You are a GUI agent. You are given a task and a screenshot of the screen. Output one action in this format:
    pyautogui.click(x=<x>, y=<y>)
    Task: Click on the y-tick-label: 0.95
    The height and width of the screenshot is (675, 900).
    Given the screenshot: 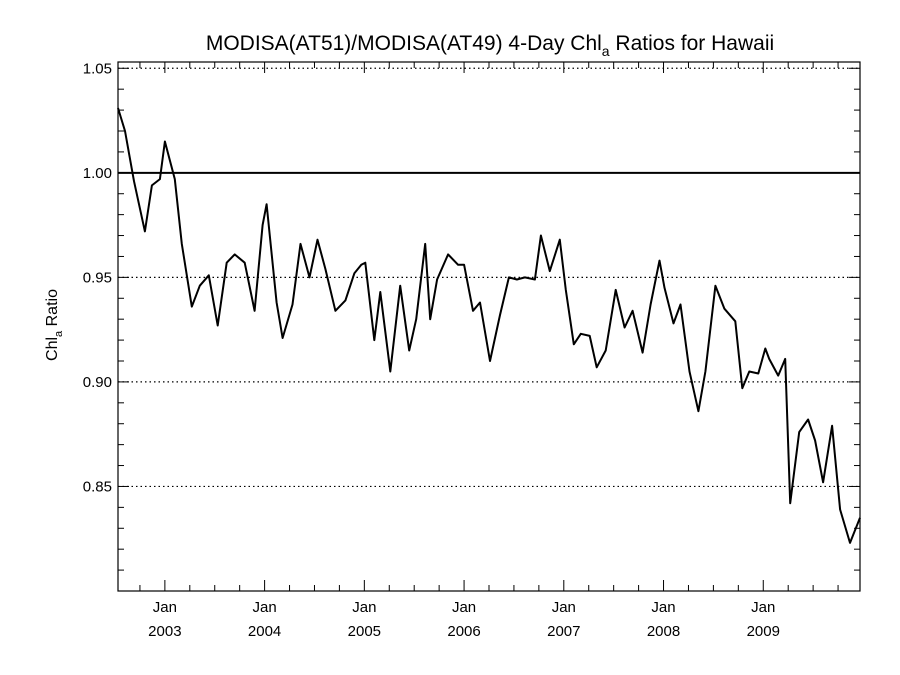 What is the action you would take?
    pyautogui.click(x=97, y=277)
    